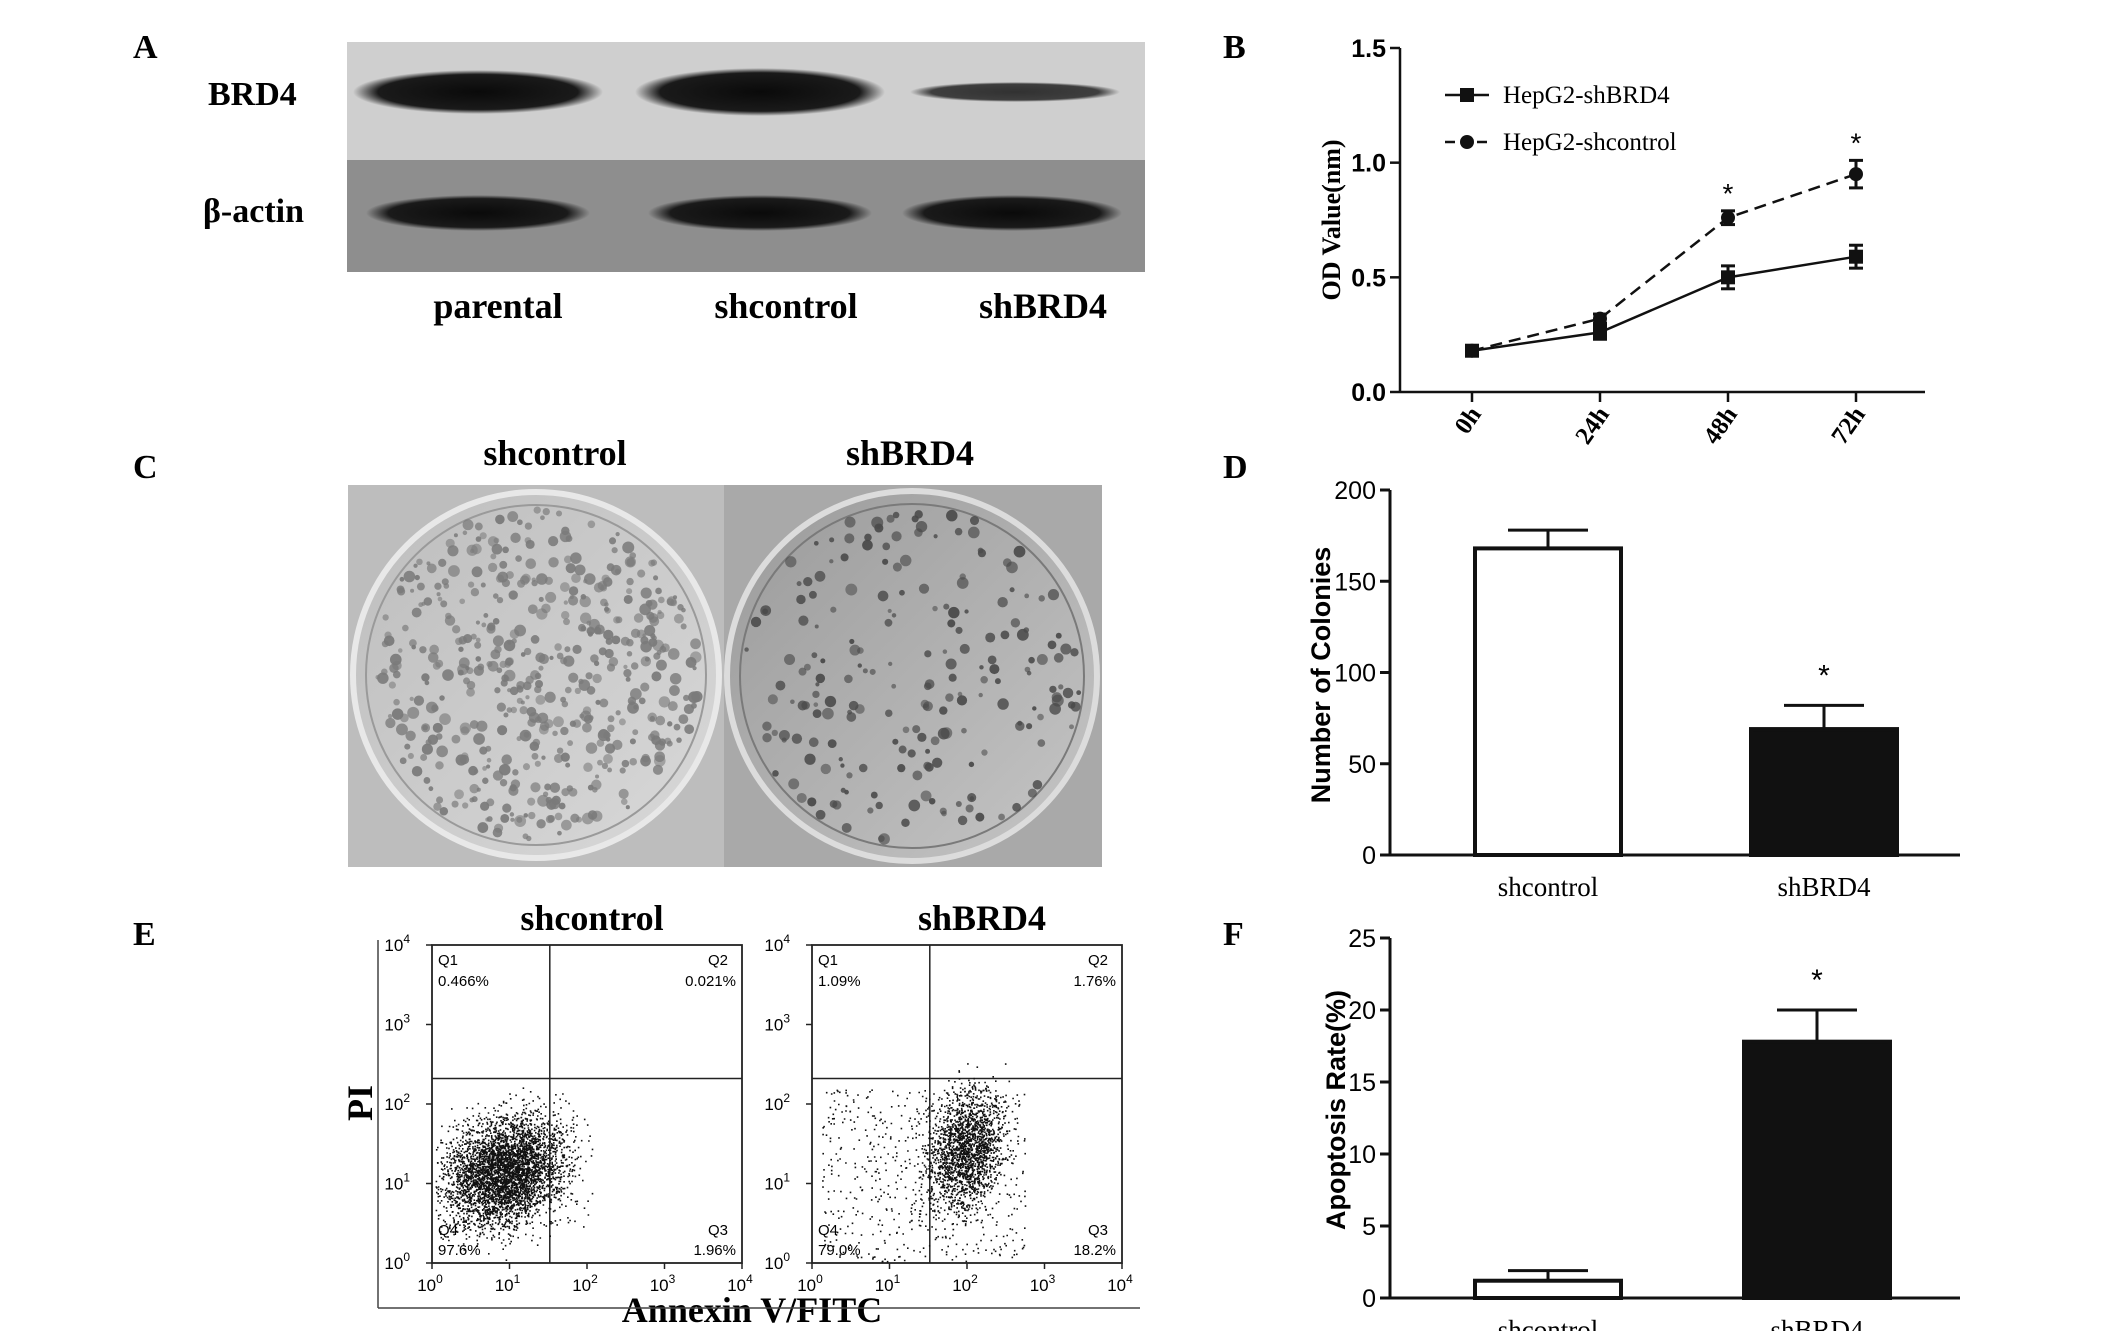  What do you see at coordinates (1362, 1155) in the screenshot?
I see `chart-f-y-tick-label: 10` at bounding box center [1362, 1155].